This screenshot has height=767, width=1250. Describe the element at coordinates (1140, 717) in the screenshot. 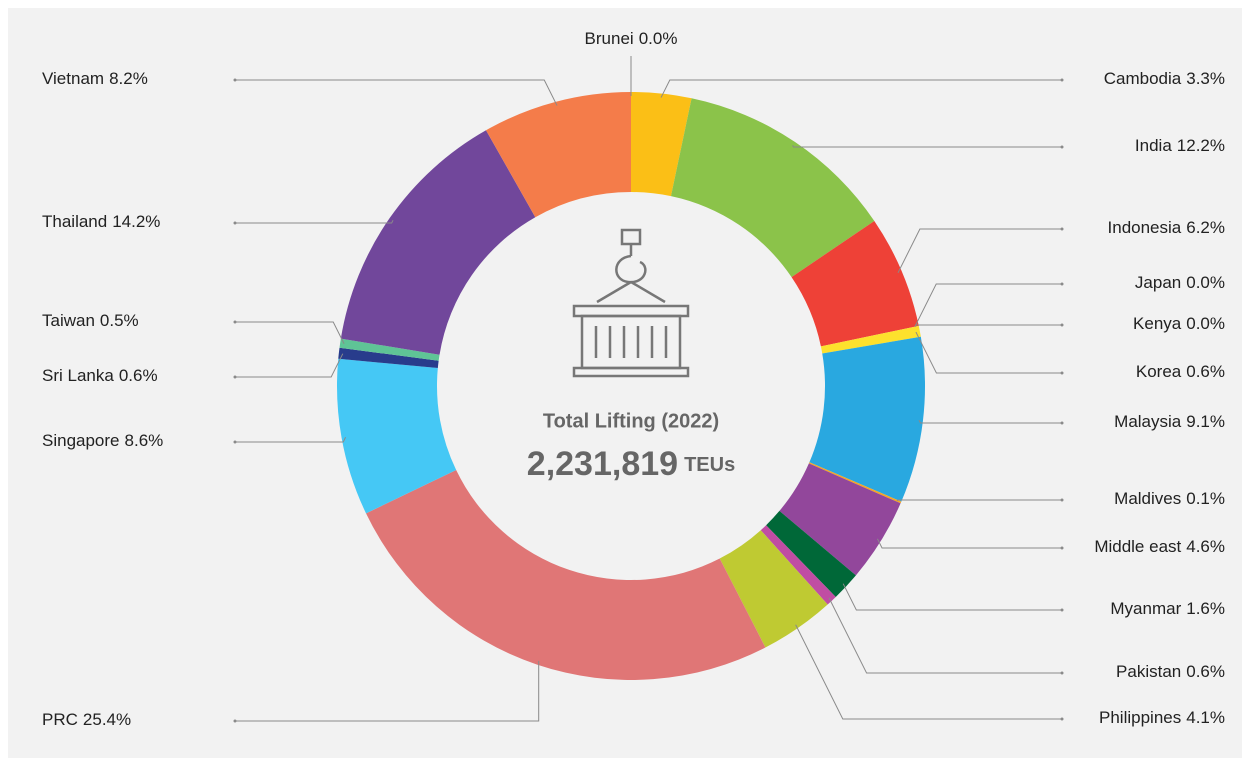

I see `category-name: Philippines` at that location.